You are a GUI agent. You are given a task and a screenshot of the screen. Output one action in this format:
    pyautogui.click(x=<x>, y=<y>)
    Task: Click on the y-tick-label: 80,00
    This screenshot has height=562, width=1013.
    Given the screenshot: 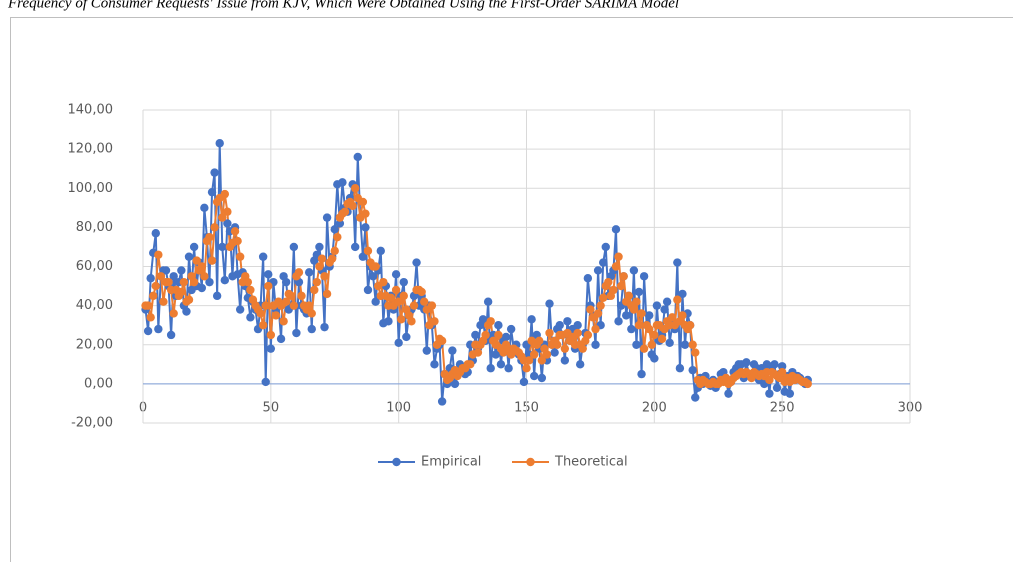 What is the action you would take?
    pyautogui.click(x=94, y=227)
    